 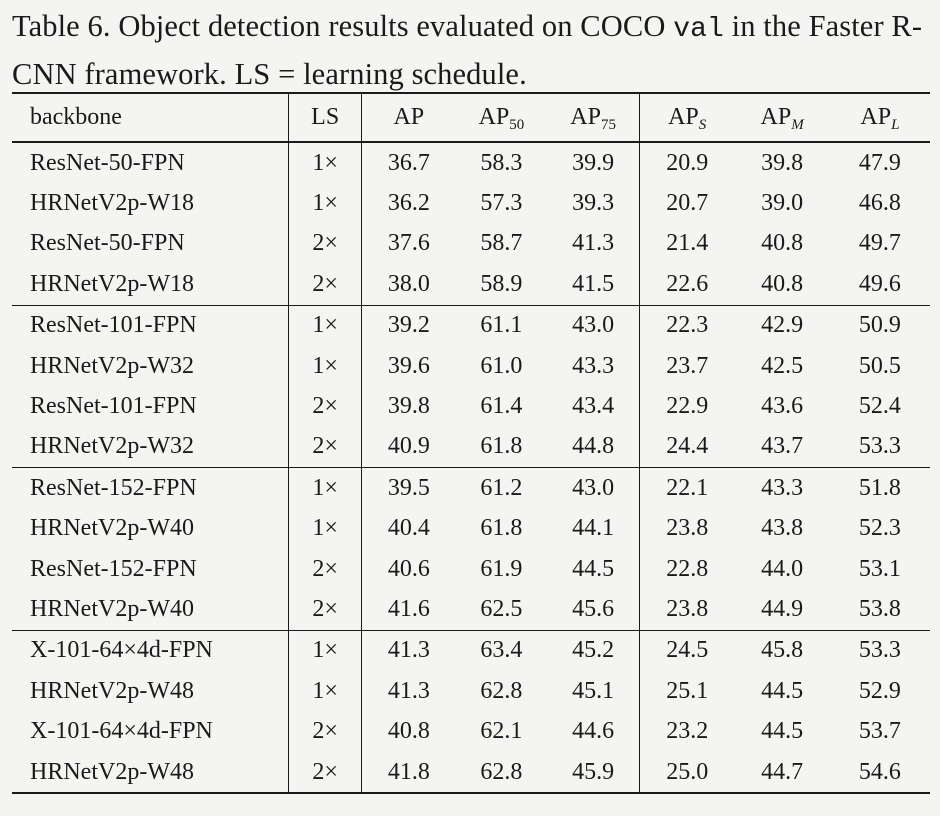 I want to click on cell-apm: 43.3, so click(x=782, y=487).